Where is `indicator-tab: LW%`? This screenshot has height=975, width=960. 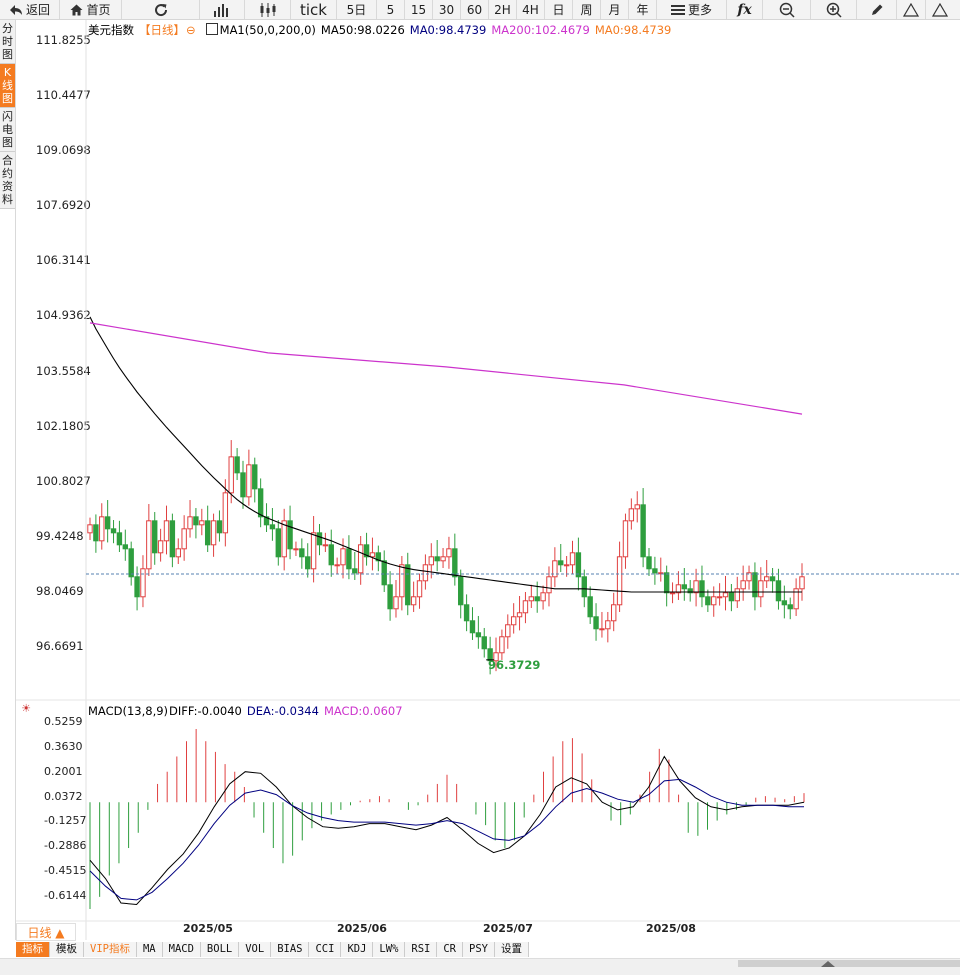
indicator-tab: LW% is located at coordinates (389, 949).